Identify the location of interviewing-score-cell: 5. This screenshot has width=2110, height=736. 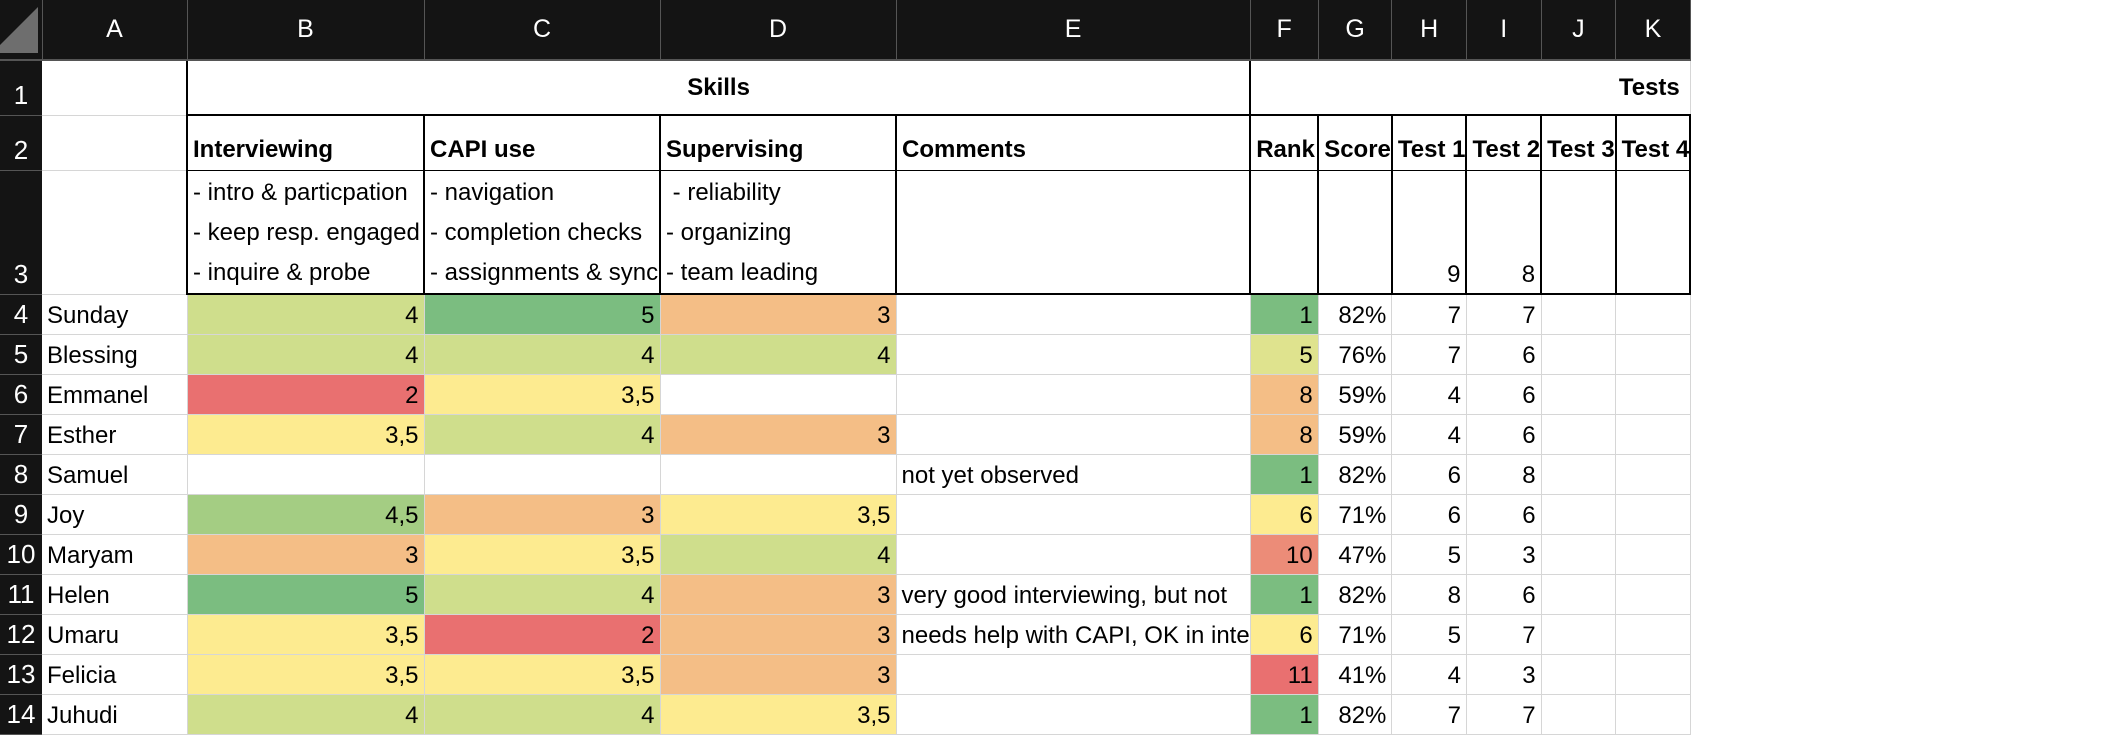
(306, 594).